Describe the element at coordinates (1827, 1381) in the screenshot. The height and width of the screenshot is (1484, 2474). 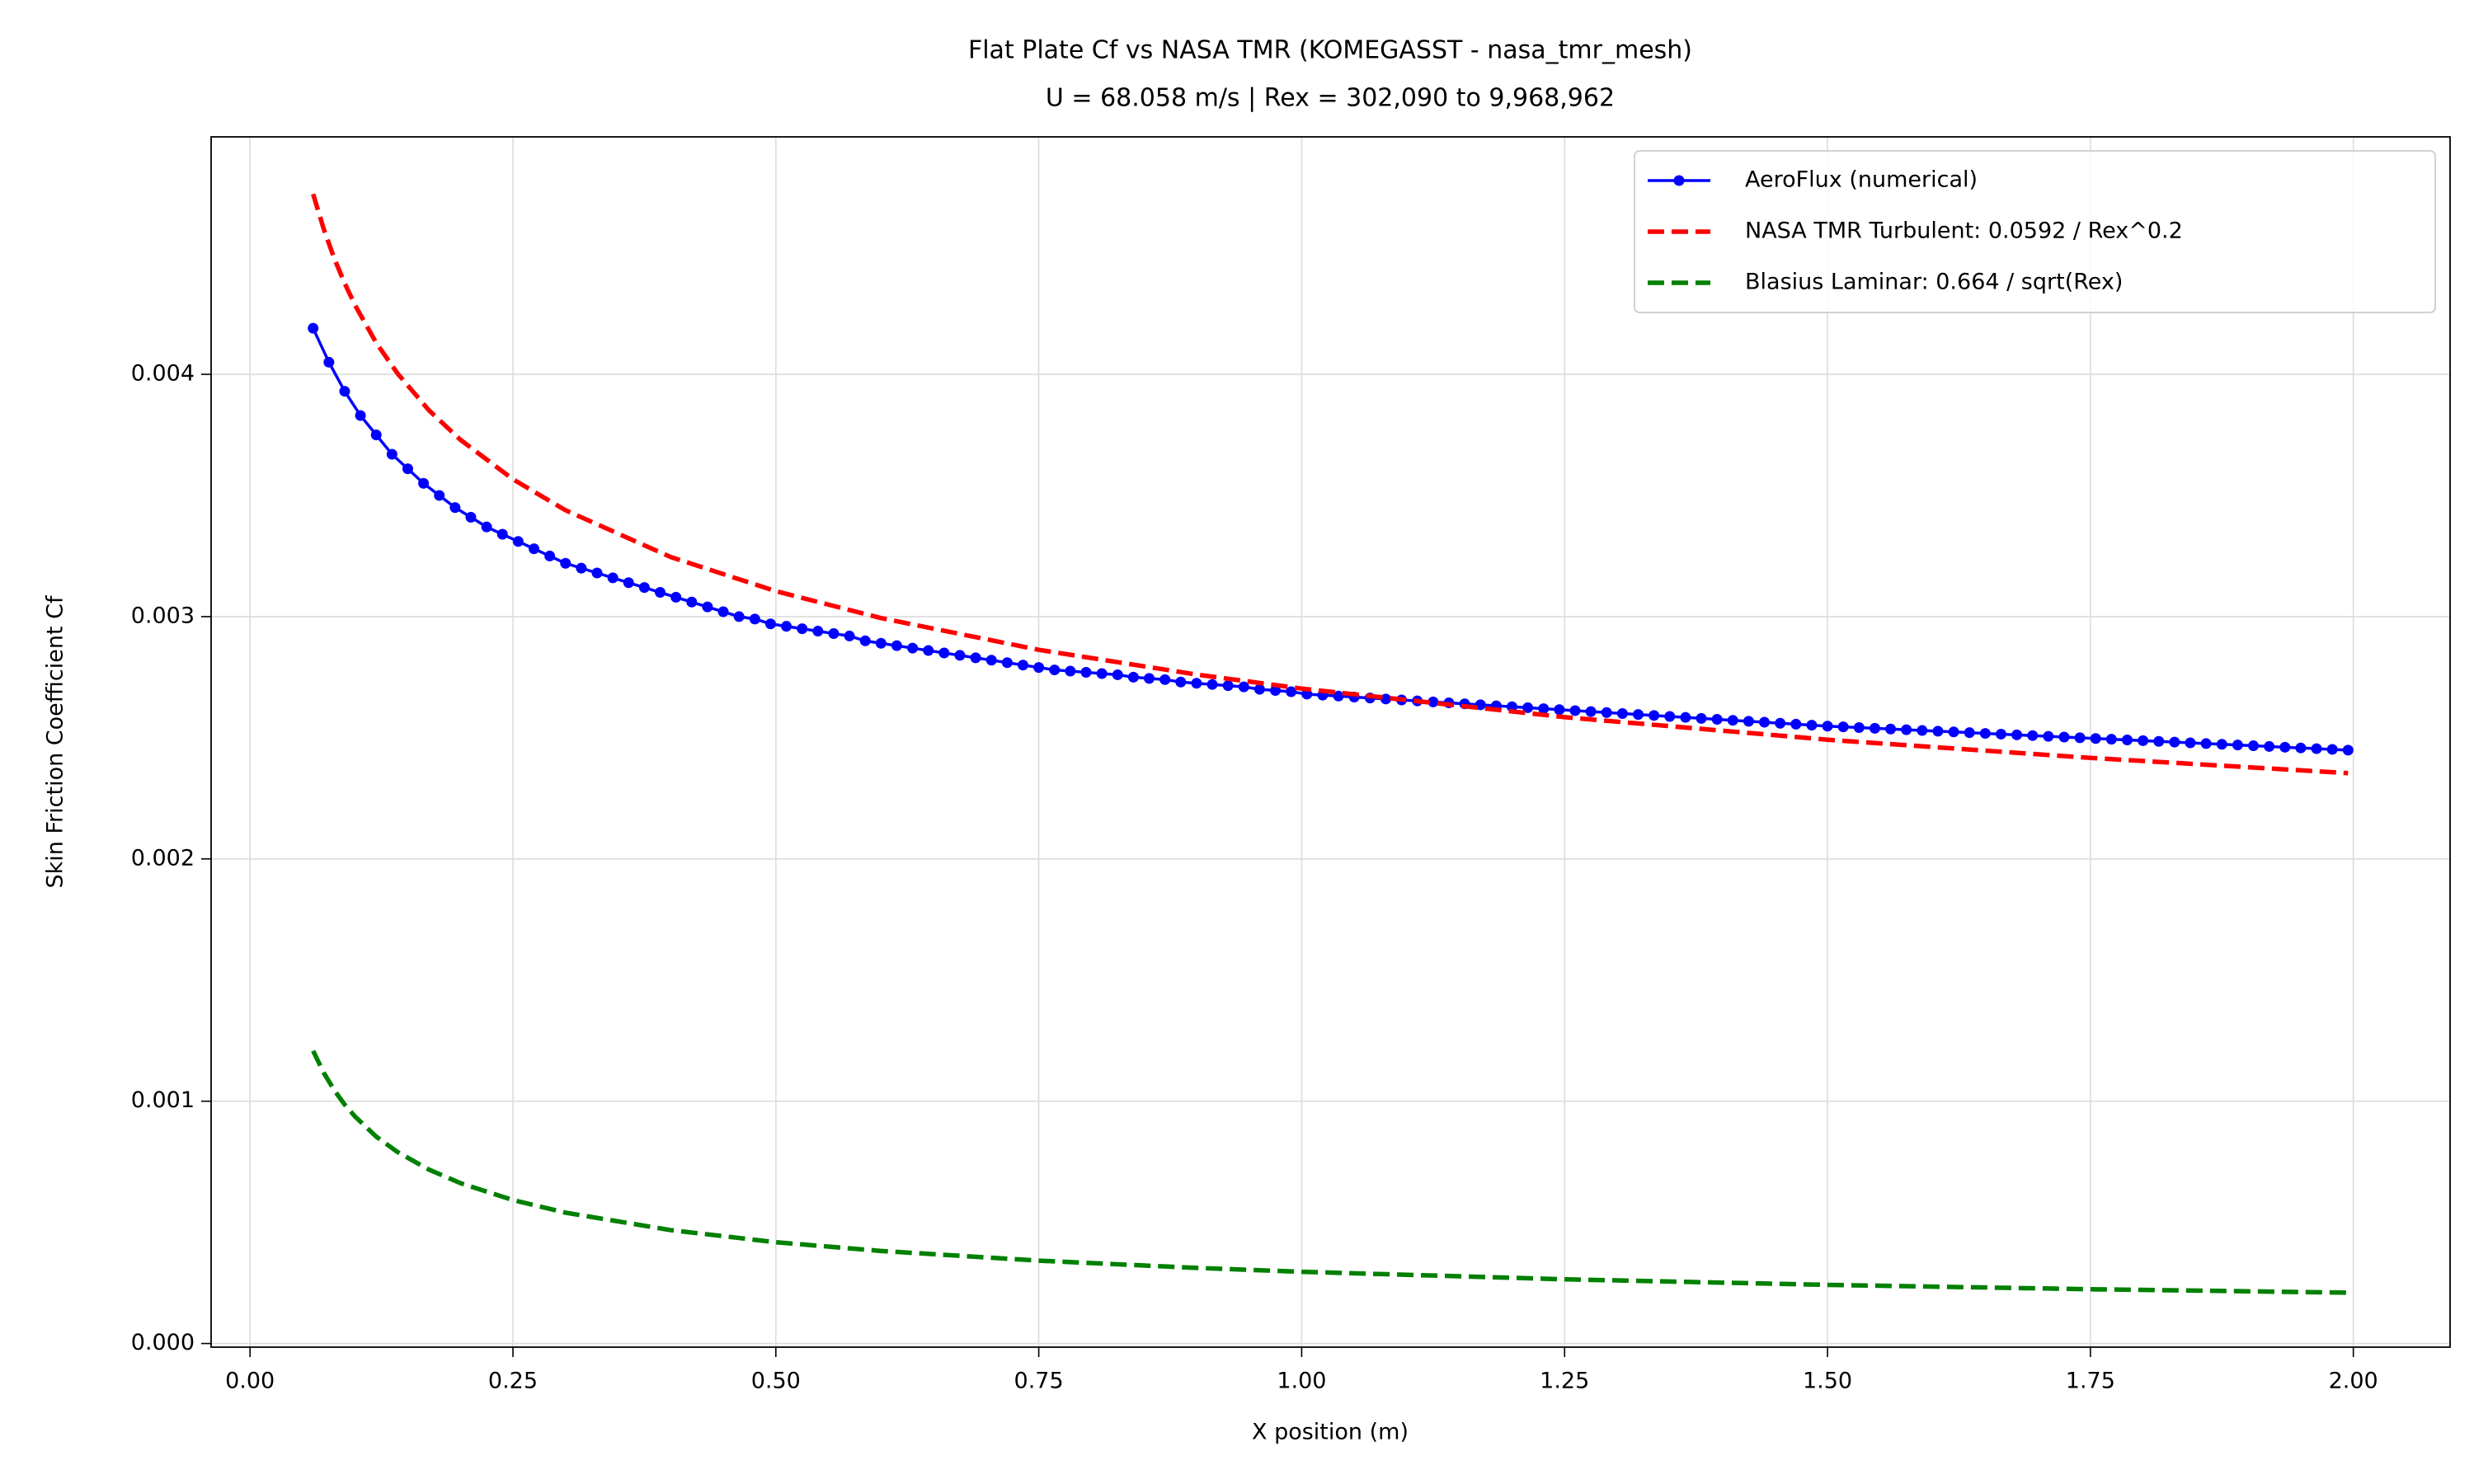
I see `x-tick-label: 1.50` at that location.